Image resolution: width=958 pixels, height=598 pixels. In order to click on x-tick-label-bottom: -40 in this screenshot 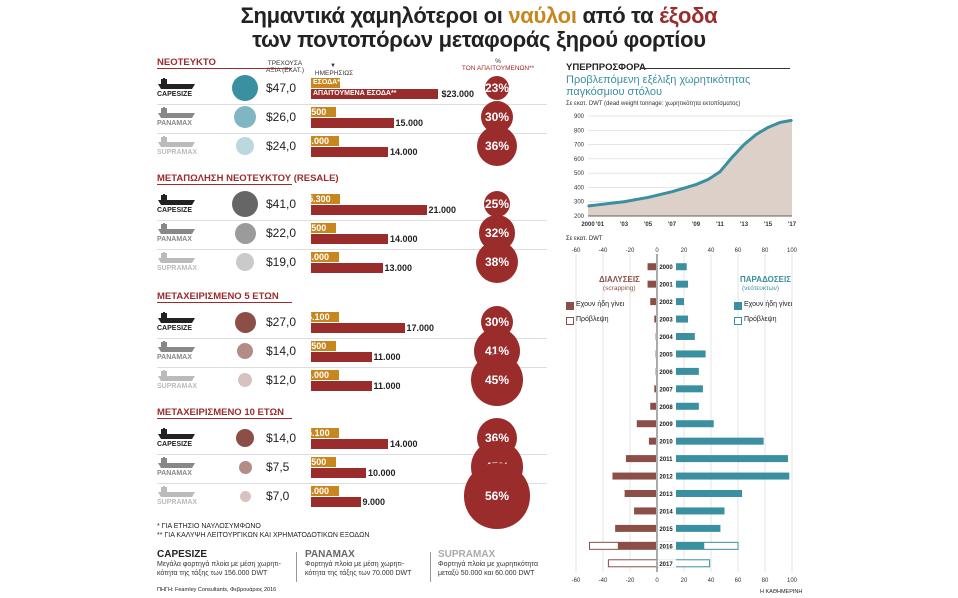, I will do `click(603, 581)`.